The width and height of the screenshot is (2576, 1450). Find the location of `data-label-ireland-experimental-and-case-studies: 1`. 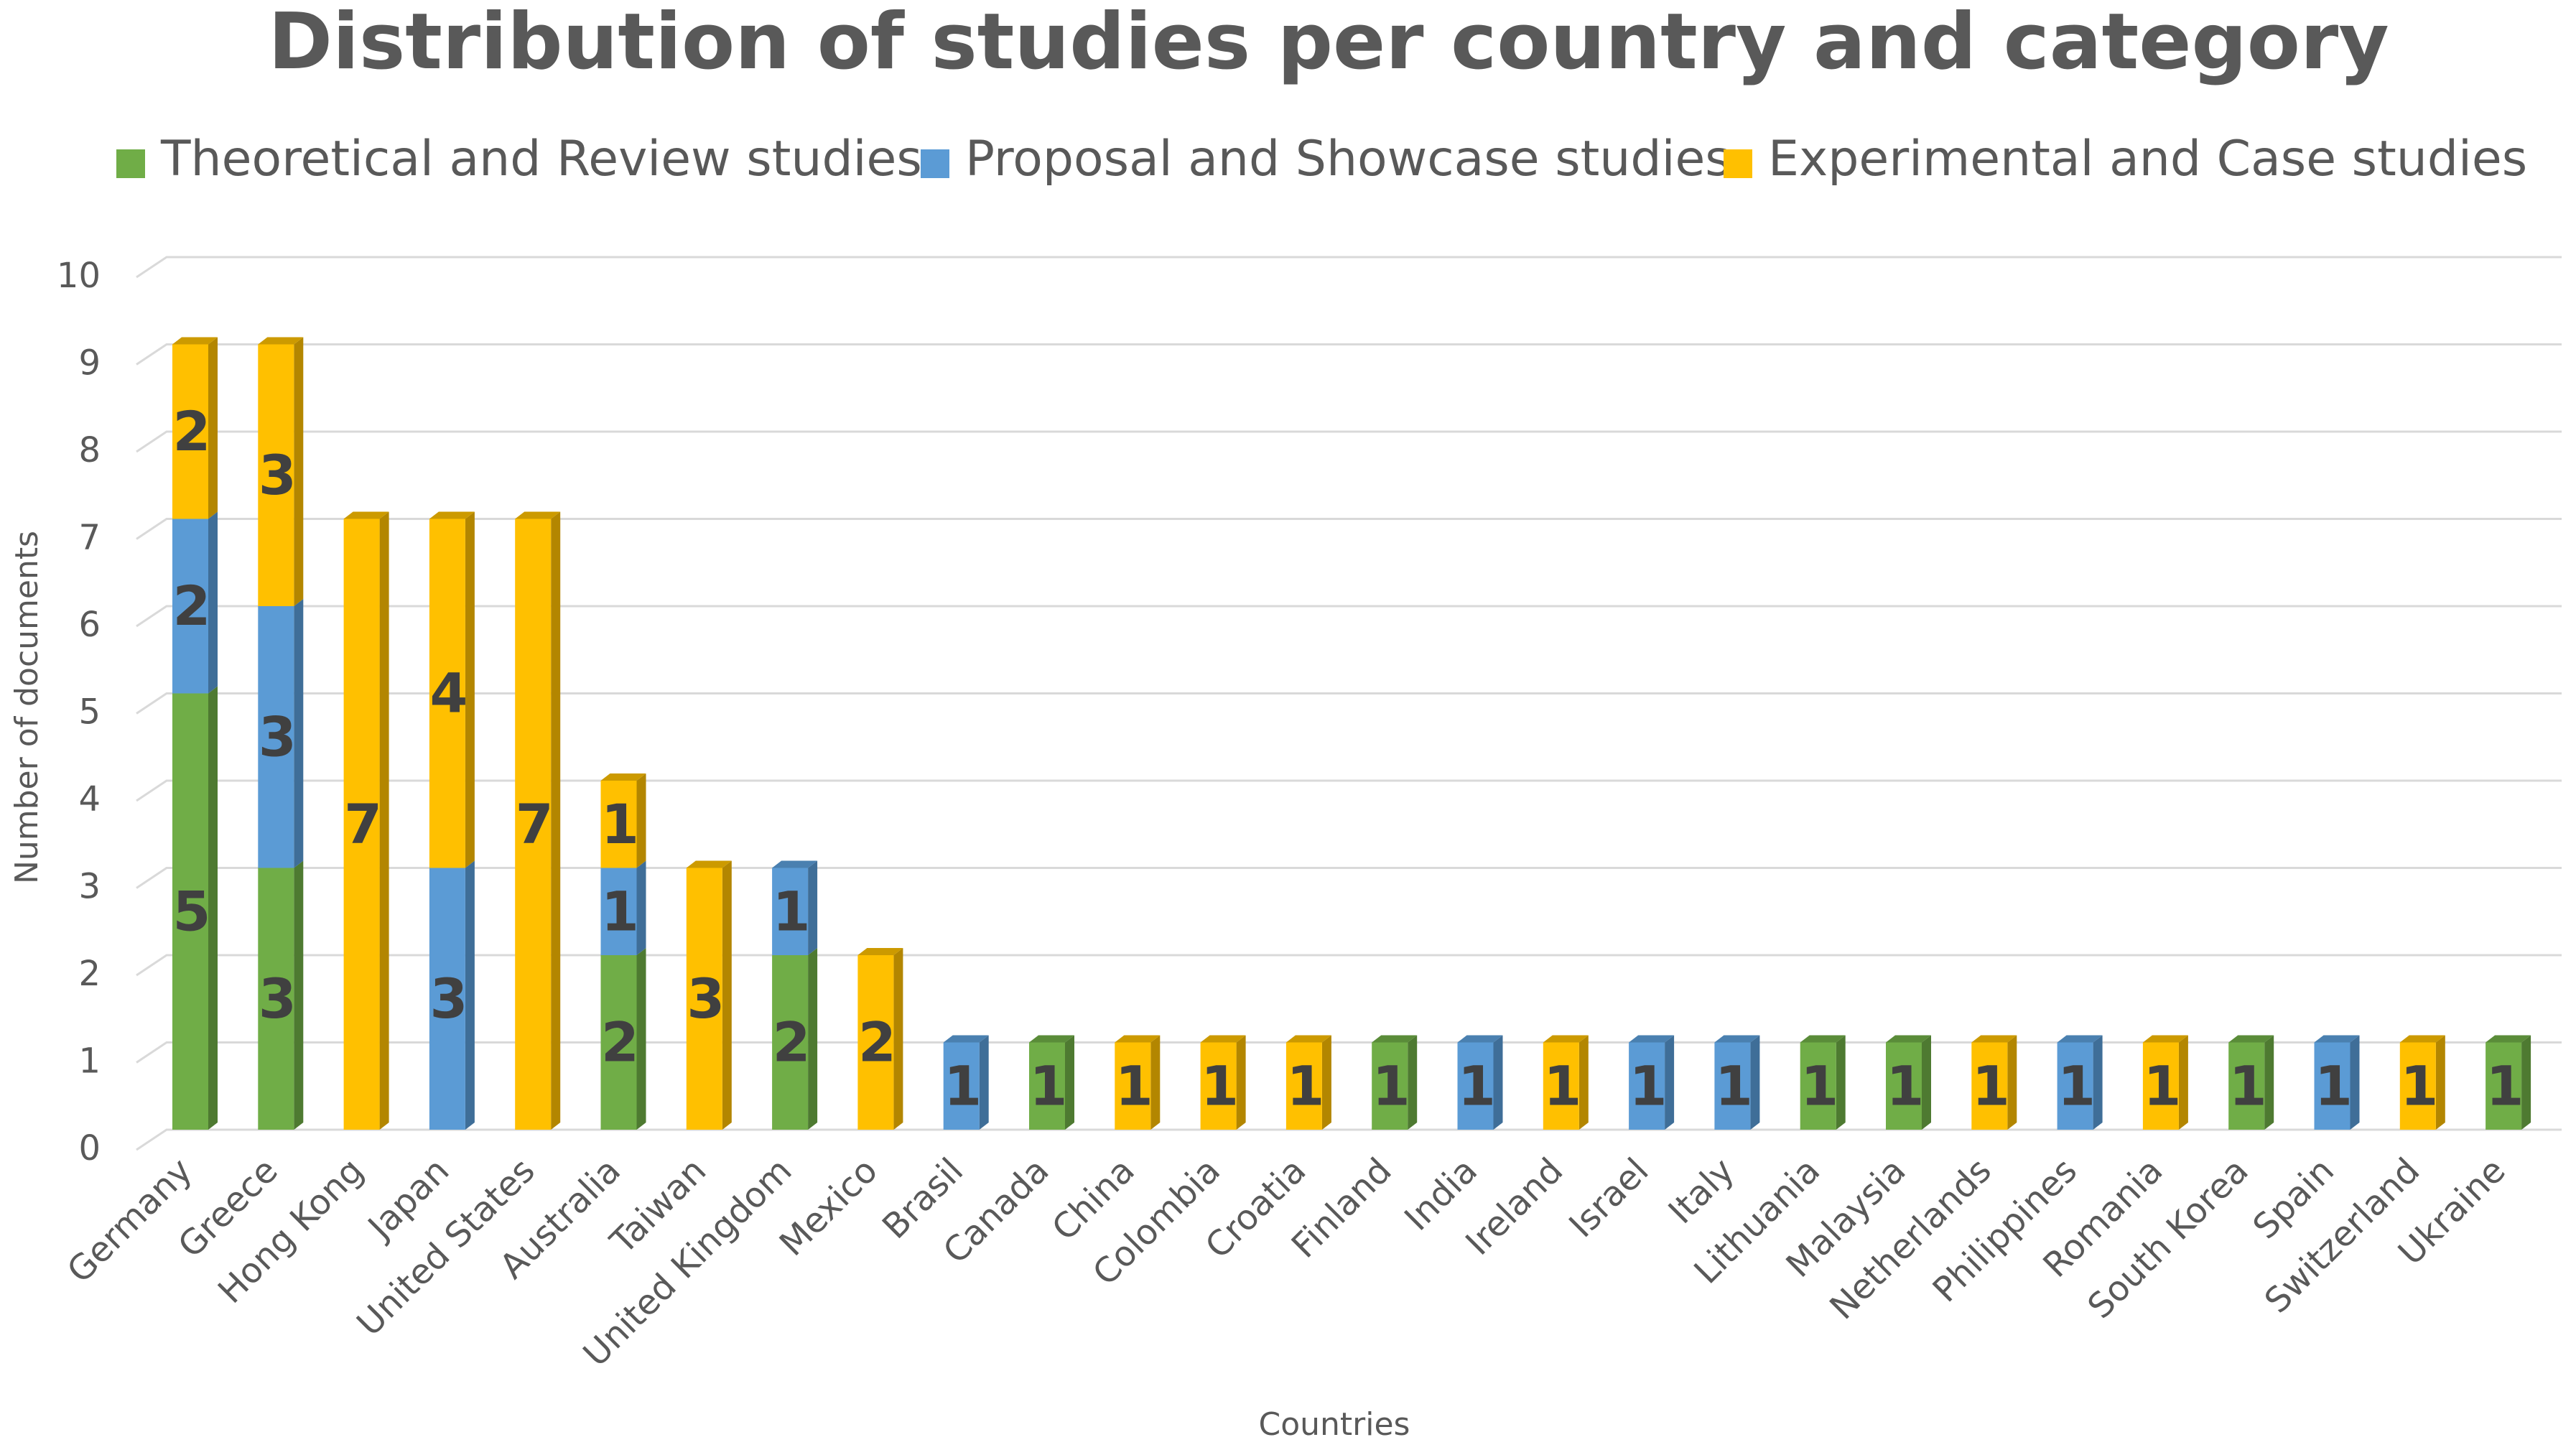

data-label-ireland-experimental-and-case-studies: 1 is located at coordinates (1562, 1085).